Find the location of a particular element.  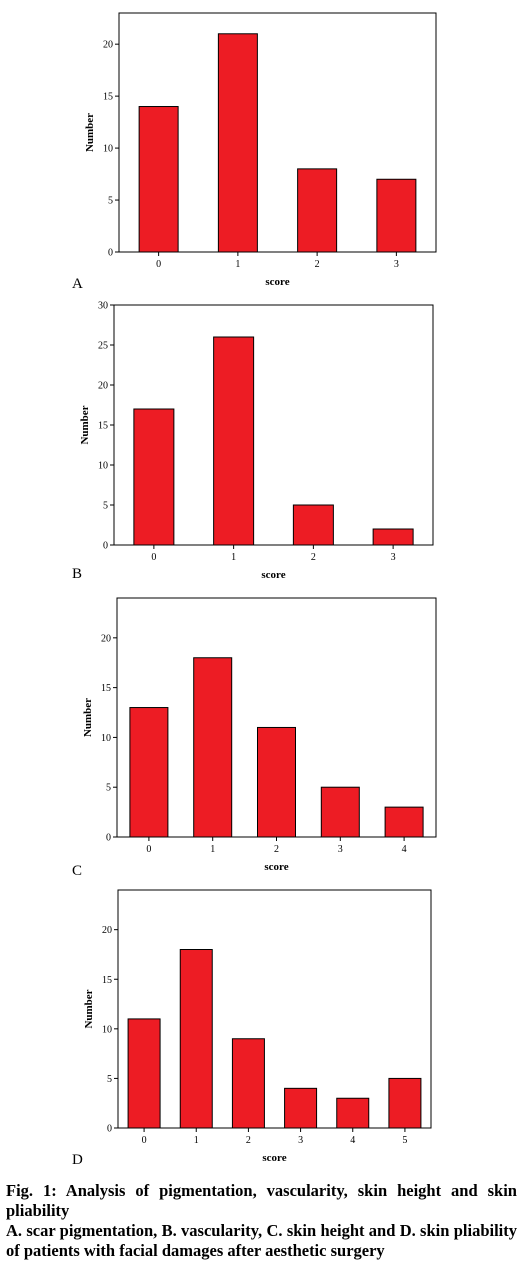

y-tick-label: 25 is located at coordinates (103, 346).